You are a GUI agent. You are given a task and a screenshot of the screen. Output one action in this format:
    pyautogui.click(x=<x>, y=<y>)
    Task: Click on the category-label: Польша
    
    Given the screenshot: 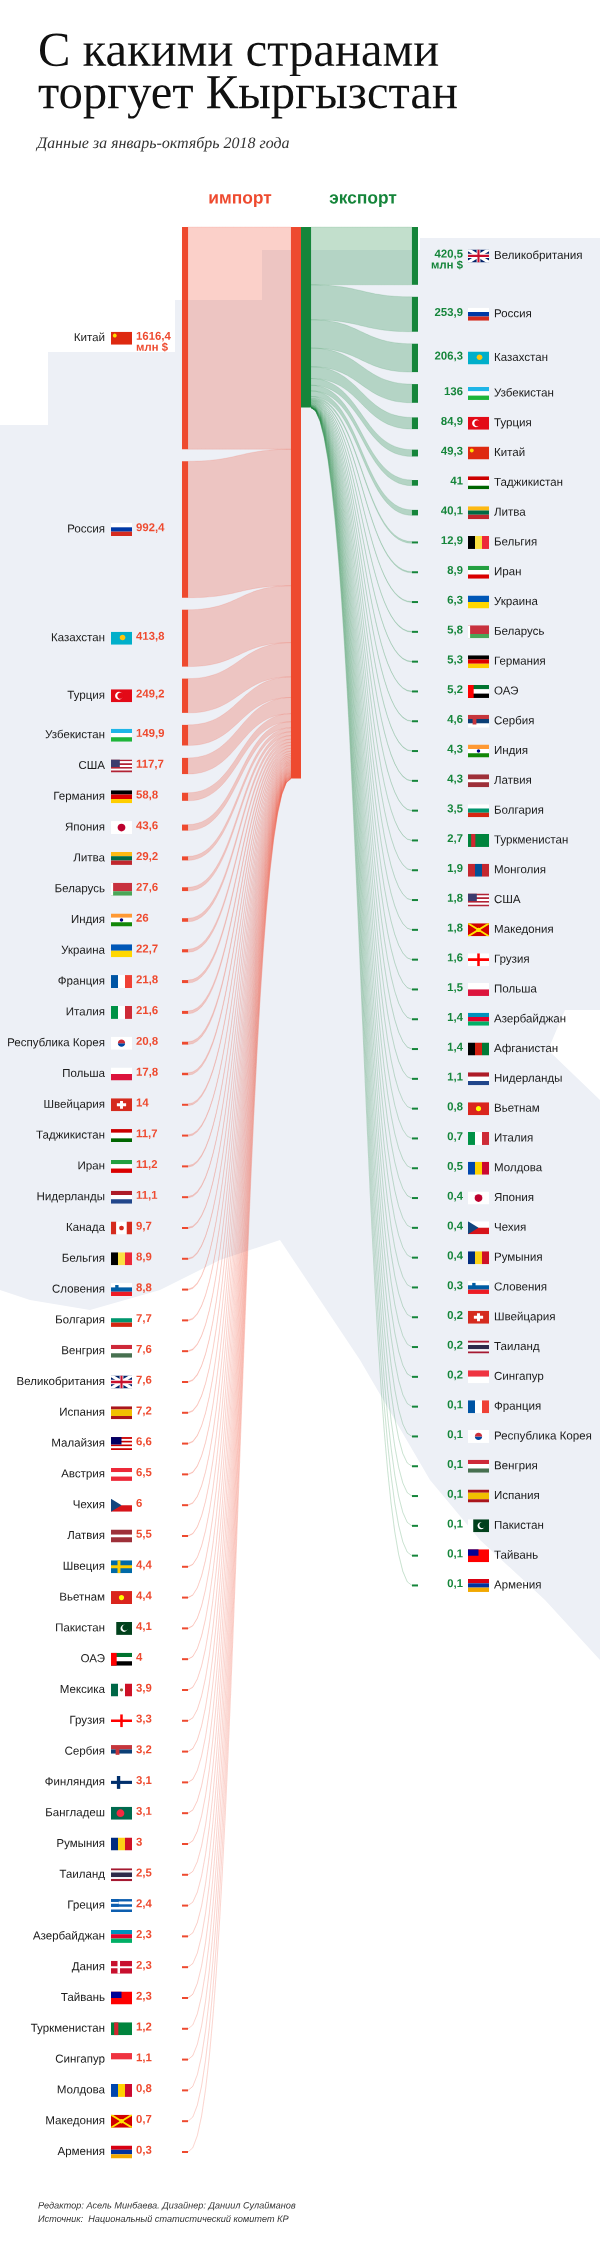 What is the action you would take?
    pyautogui.click(x=515, y=988)
    